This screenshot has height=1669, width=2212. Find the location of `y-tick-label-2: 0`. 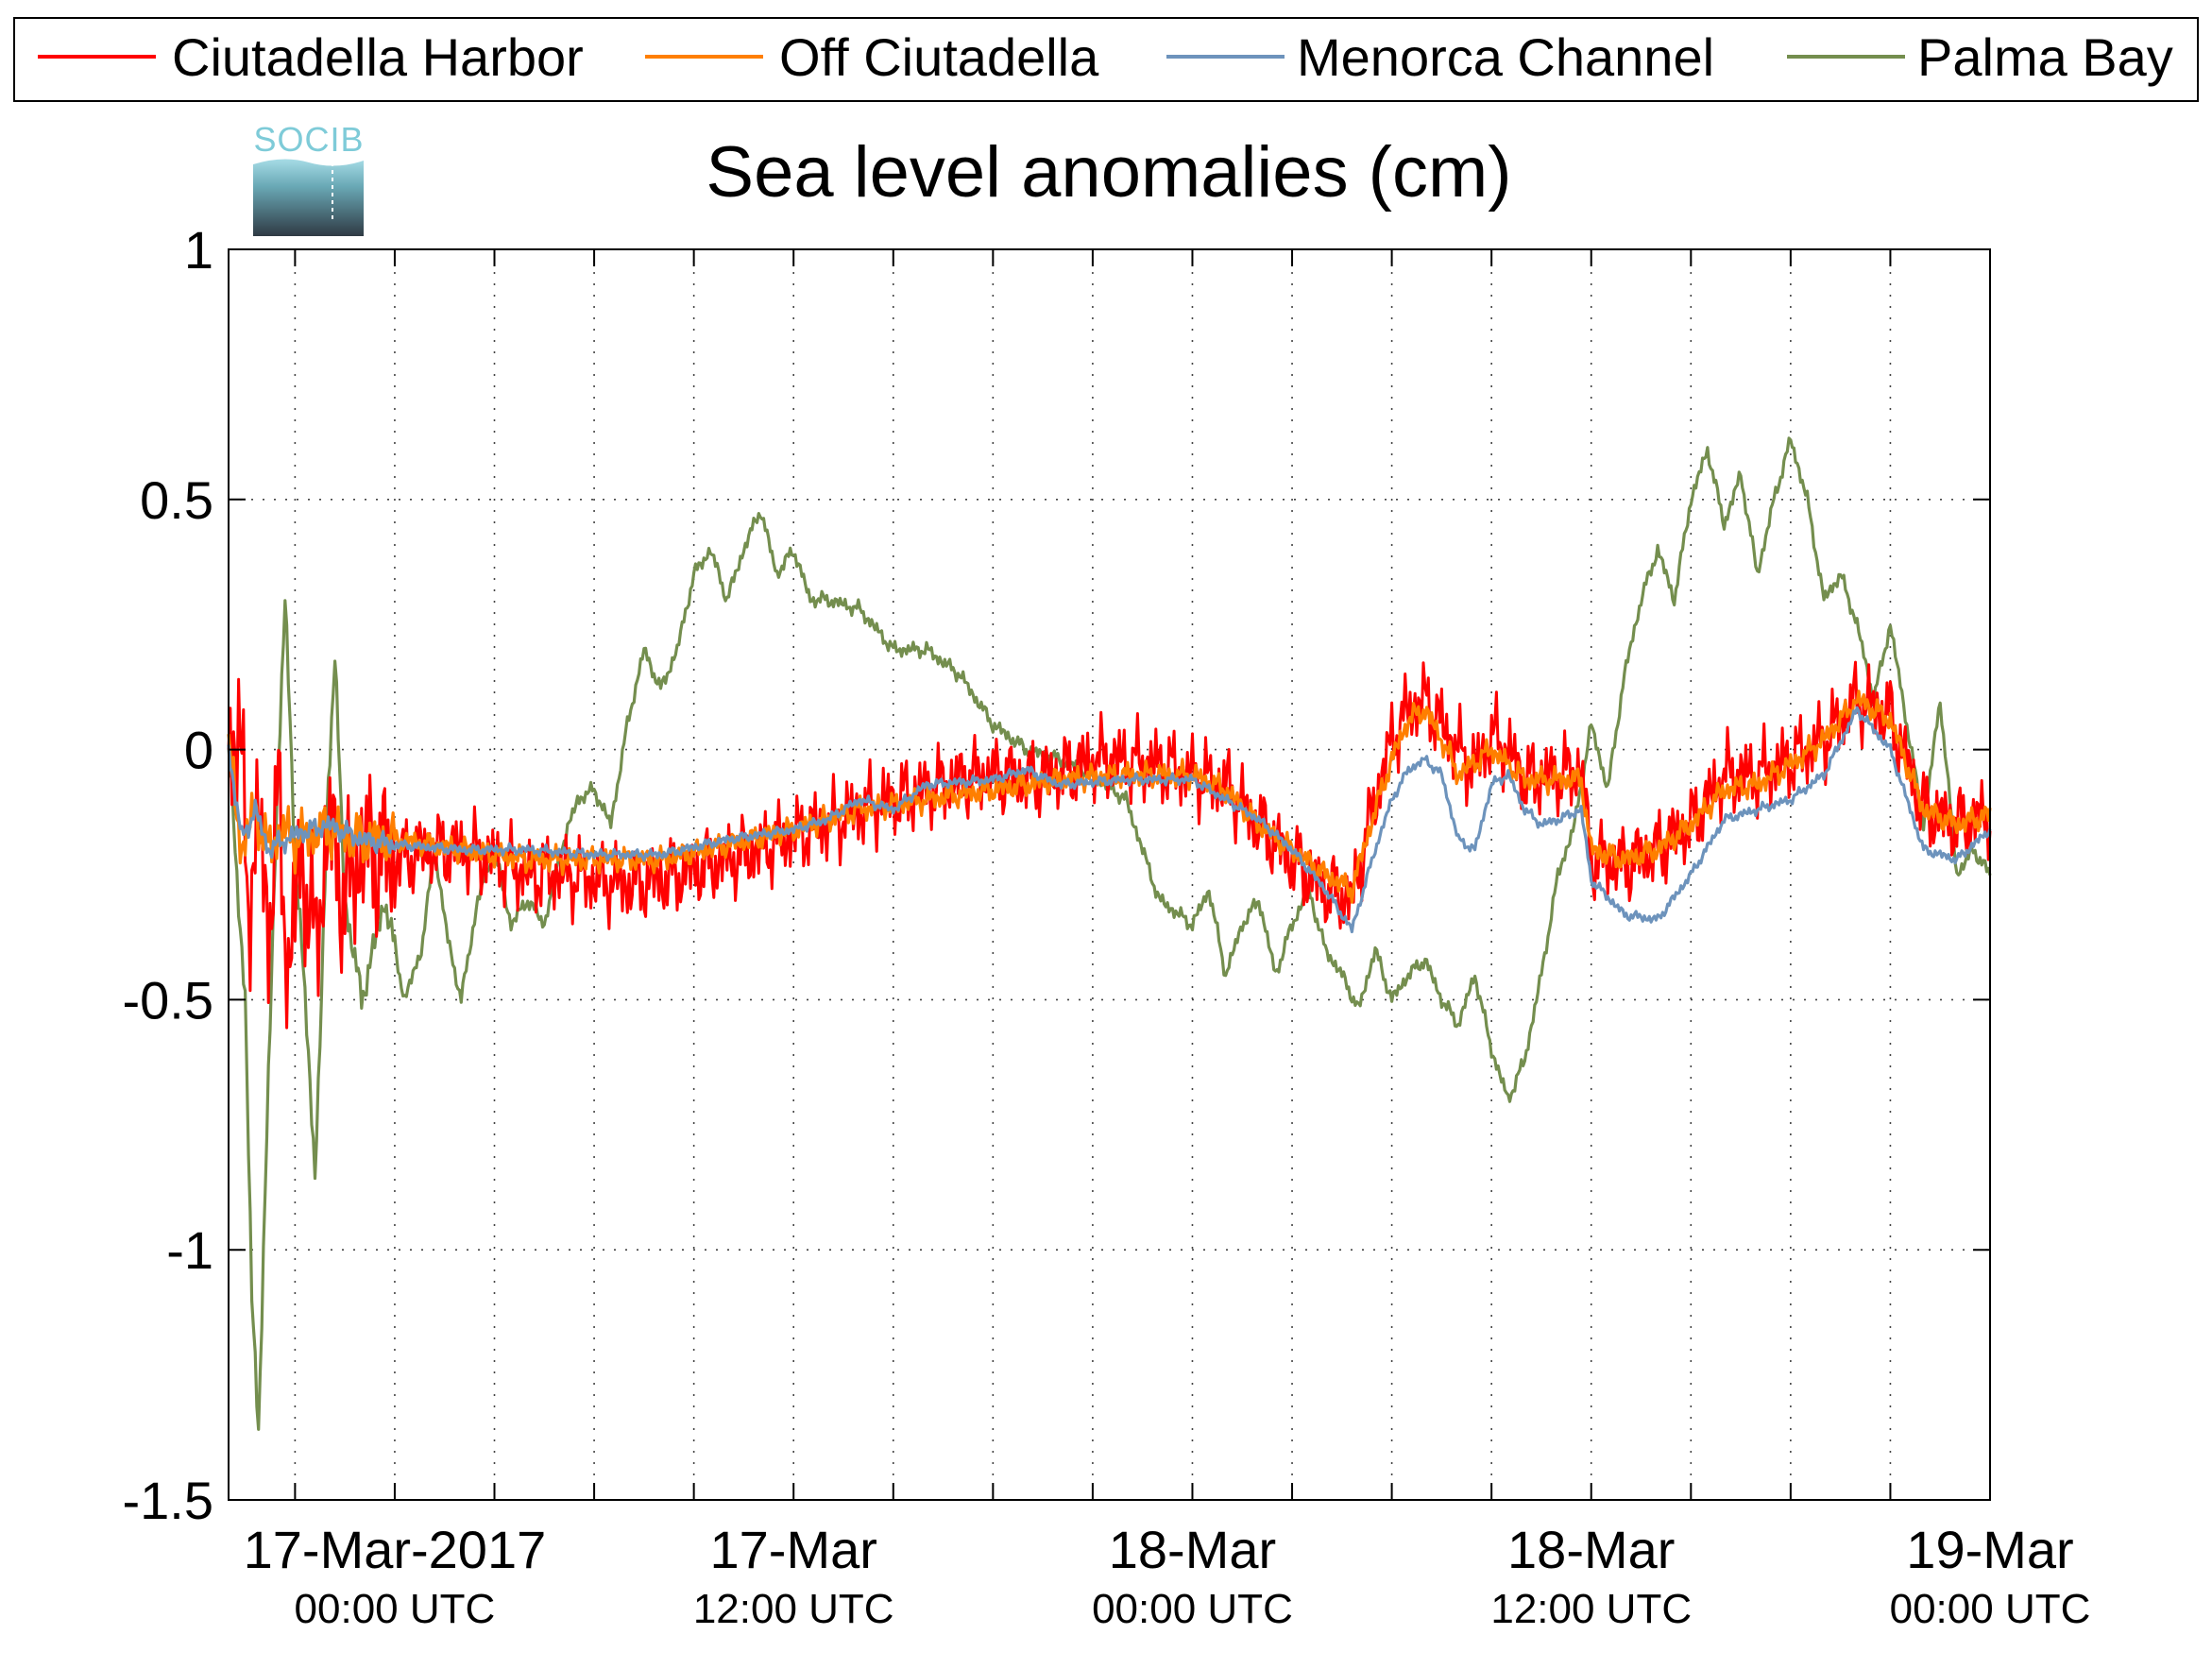

y-tick-label-2: 0 is located at coordinates (198, 751).